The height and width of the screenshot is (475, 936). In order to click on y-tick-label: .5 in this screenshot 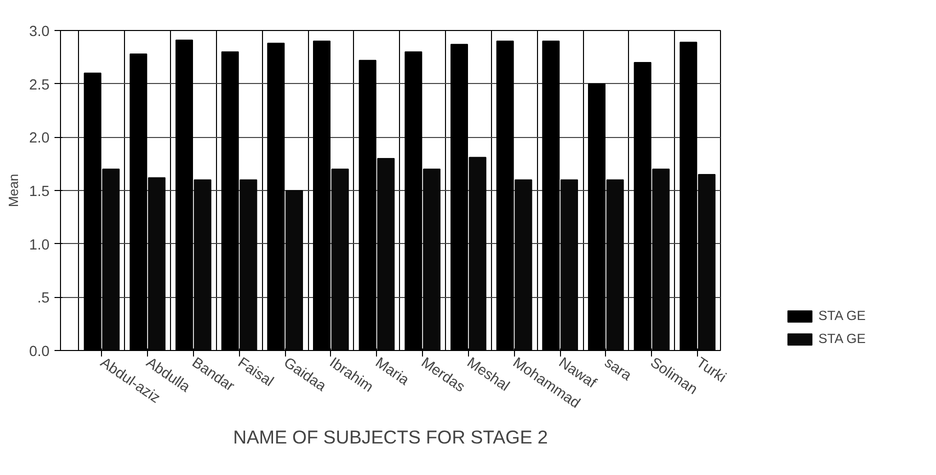, I will do `click(43, 298)`.